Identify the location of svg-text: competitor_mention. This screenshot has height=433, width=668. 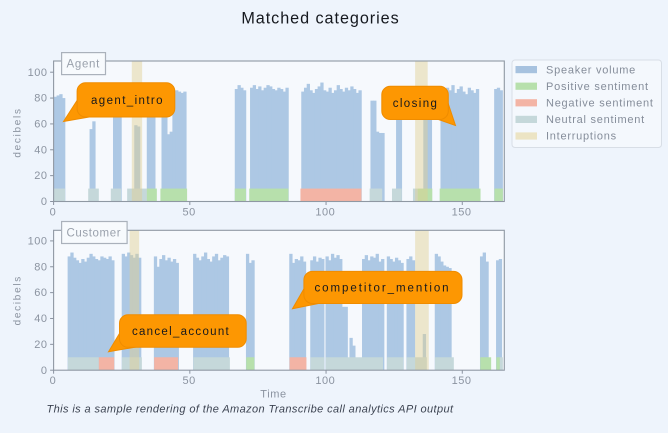
(382, 289).